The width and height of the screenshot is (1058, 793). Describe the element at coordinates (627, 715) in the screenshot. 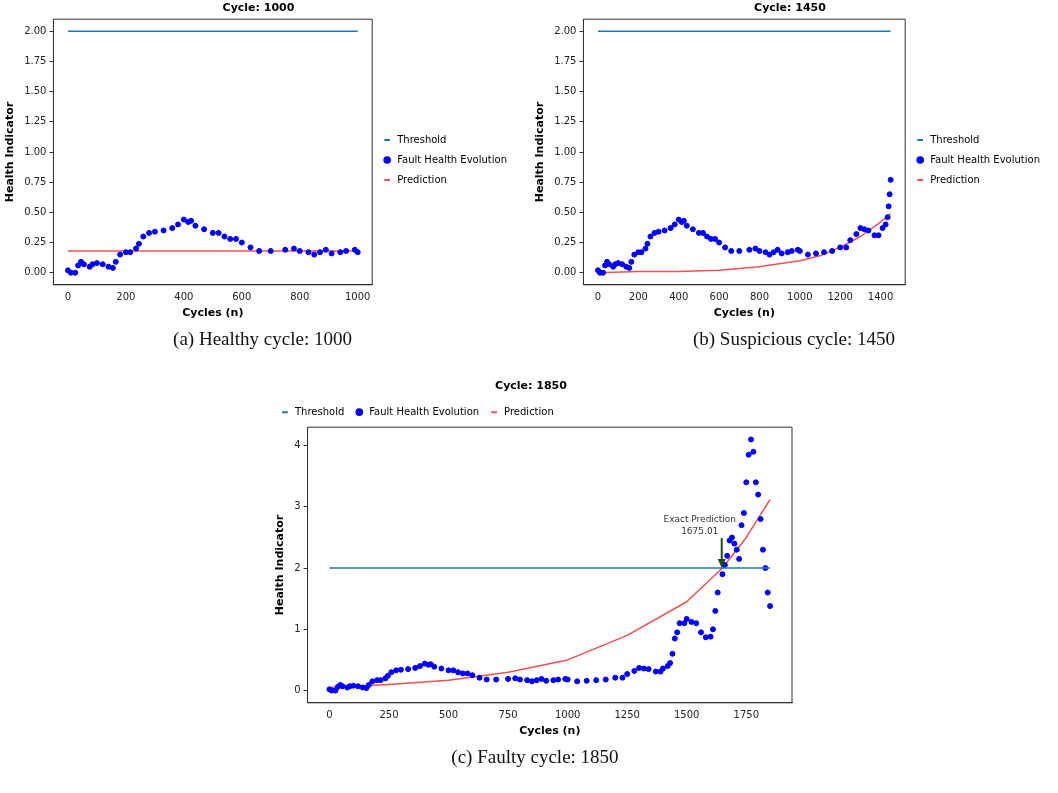

I see `x-tick-label: 1250` at that location.